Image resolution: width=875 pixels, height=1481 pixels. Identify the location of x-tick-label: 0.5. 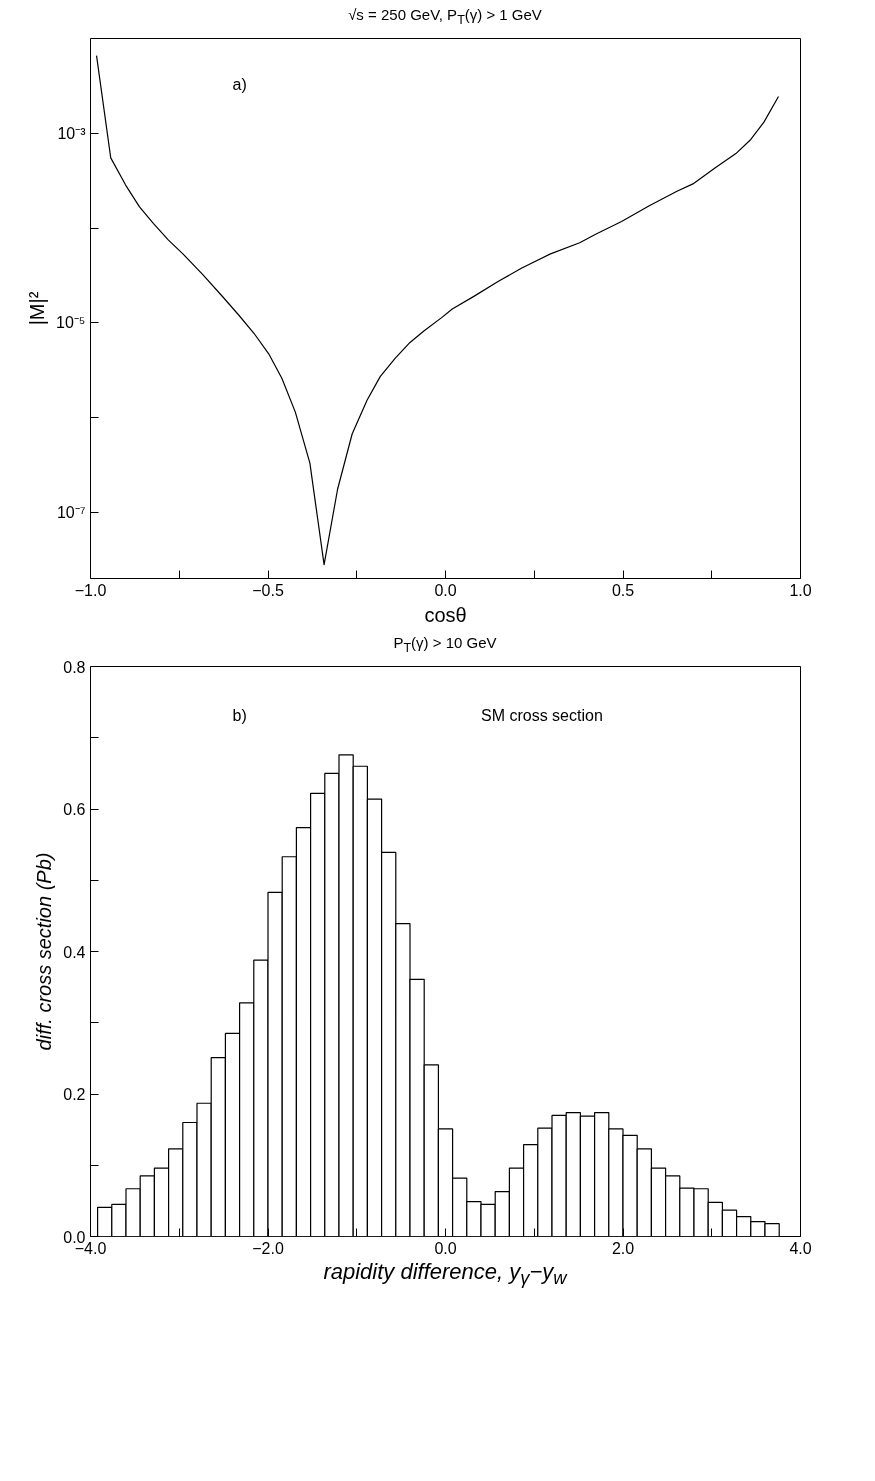
(623, 590).